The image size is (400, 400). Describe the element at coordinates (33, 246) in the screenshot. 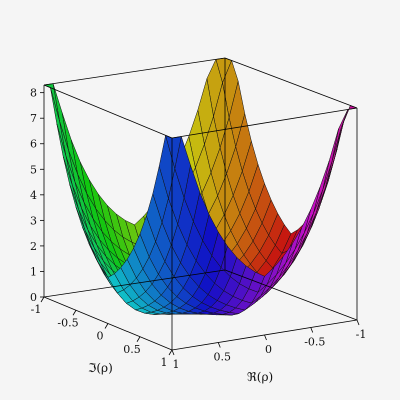

I see `z-tick-label: 2` at that location.